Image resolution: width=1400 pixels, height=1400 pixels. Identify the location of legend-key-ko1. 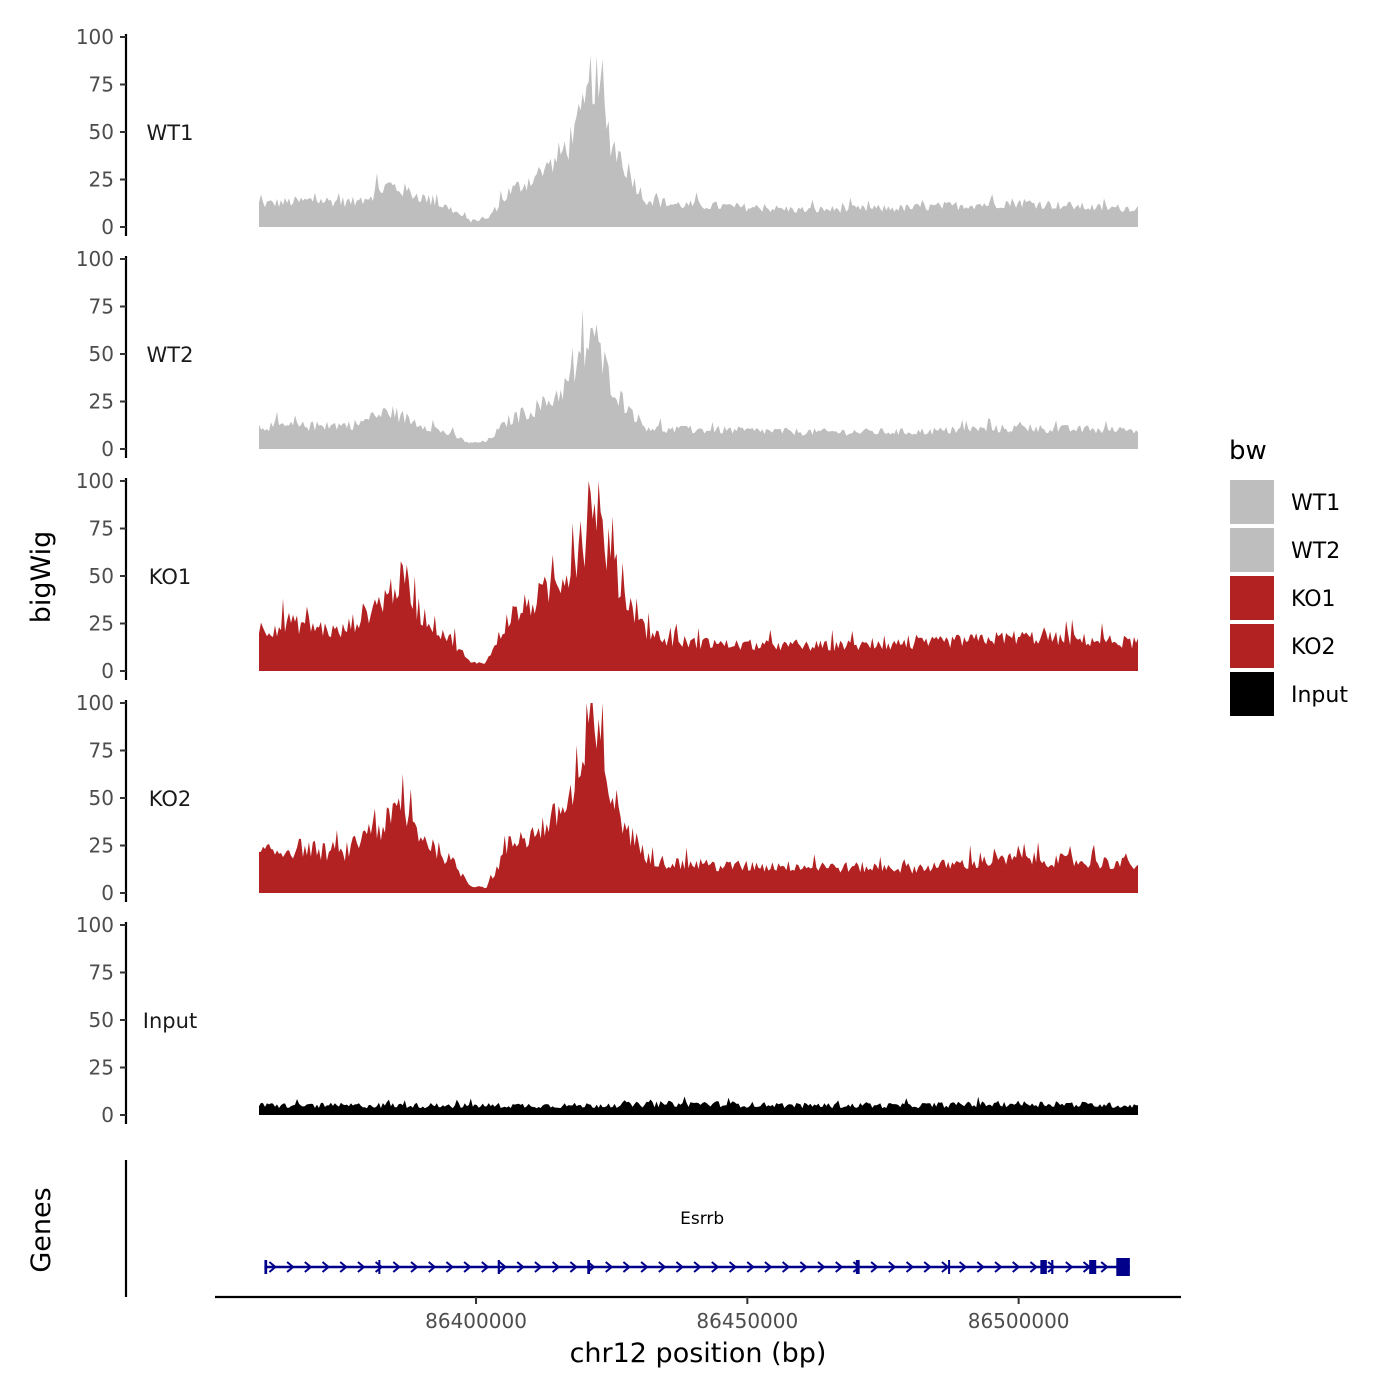
(1252, 598).